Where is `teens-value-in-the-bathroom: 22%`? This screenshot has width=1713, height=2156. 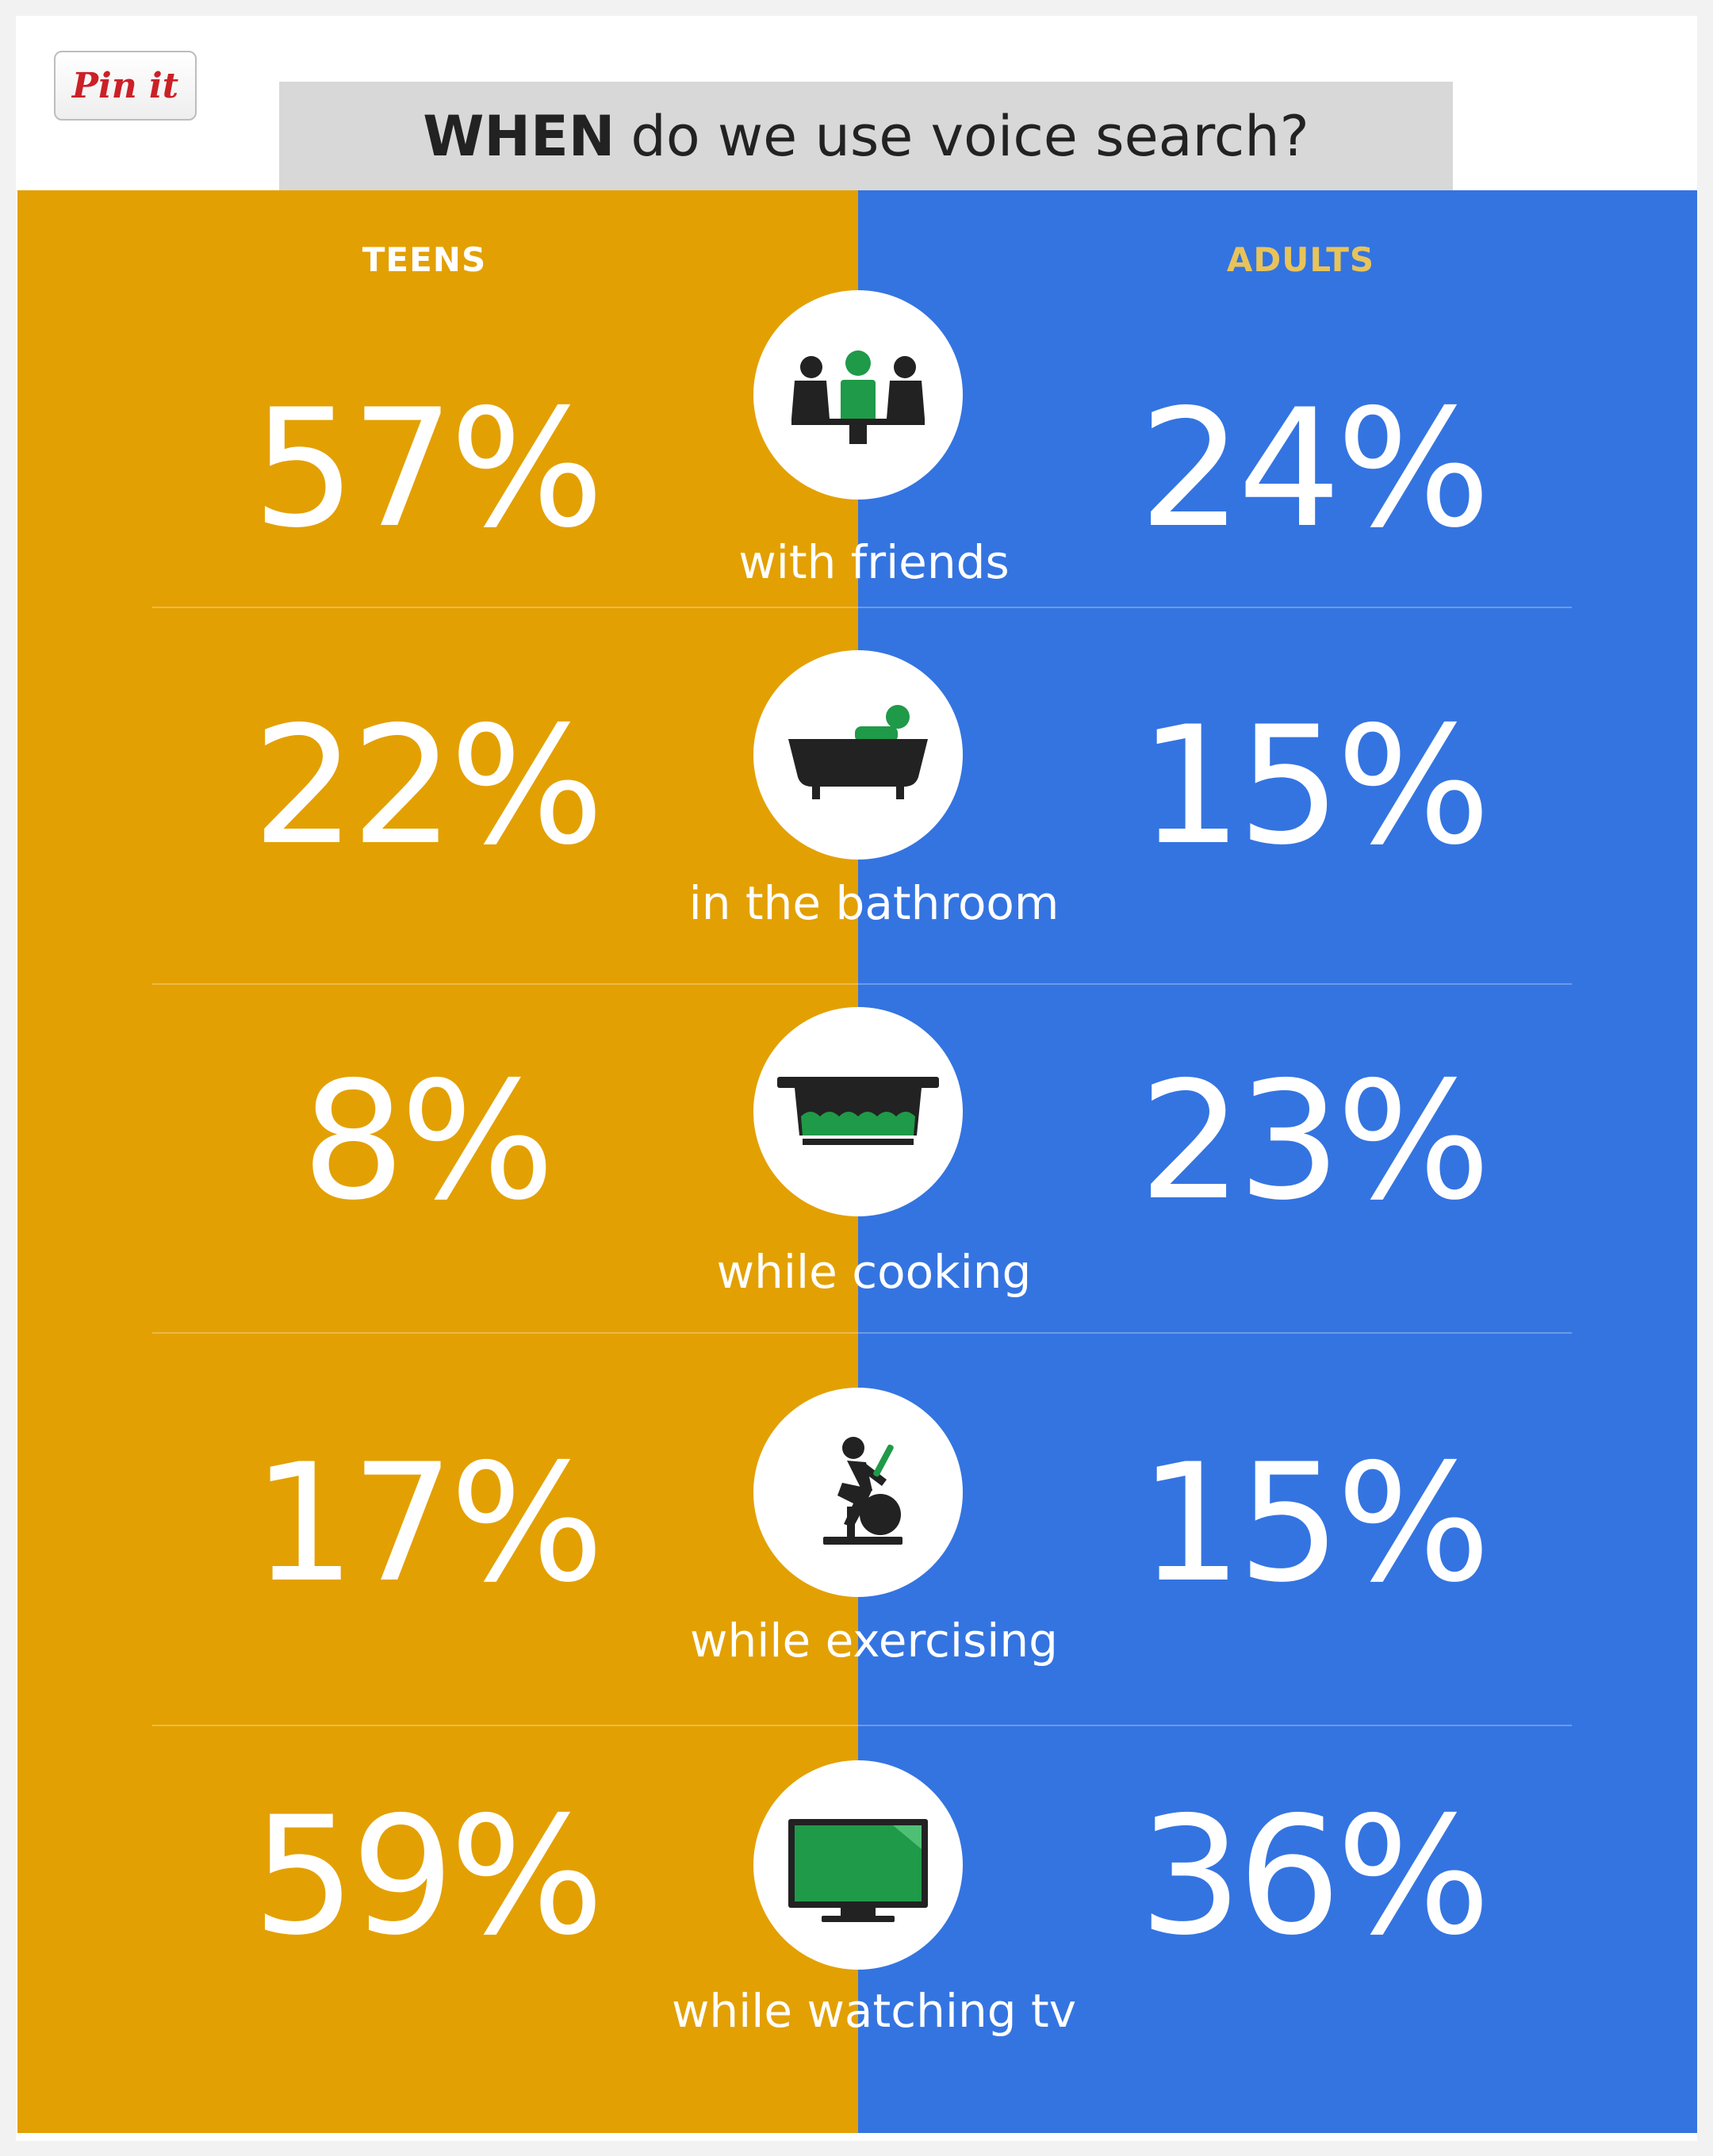
teens-value-in-the-bathroom: 22% is located at coordinates (428, 786).